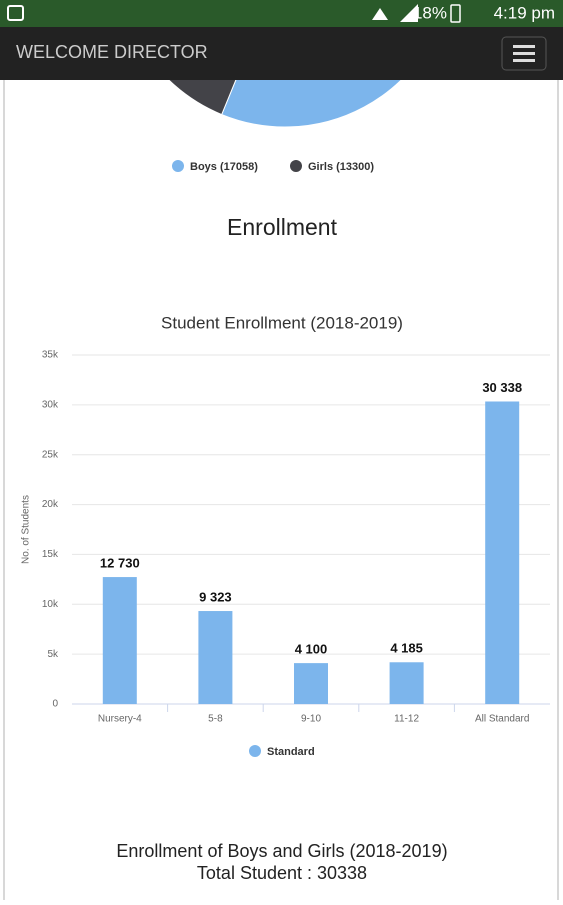 This screenshot has height=905, width=563. Describe the element at coordinates (120, 563) in the screenshot. I see `value-label: 12 730` at that location.